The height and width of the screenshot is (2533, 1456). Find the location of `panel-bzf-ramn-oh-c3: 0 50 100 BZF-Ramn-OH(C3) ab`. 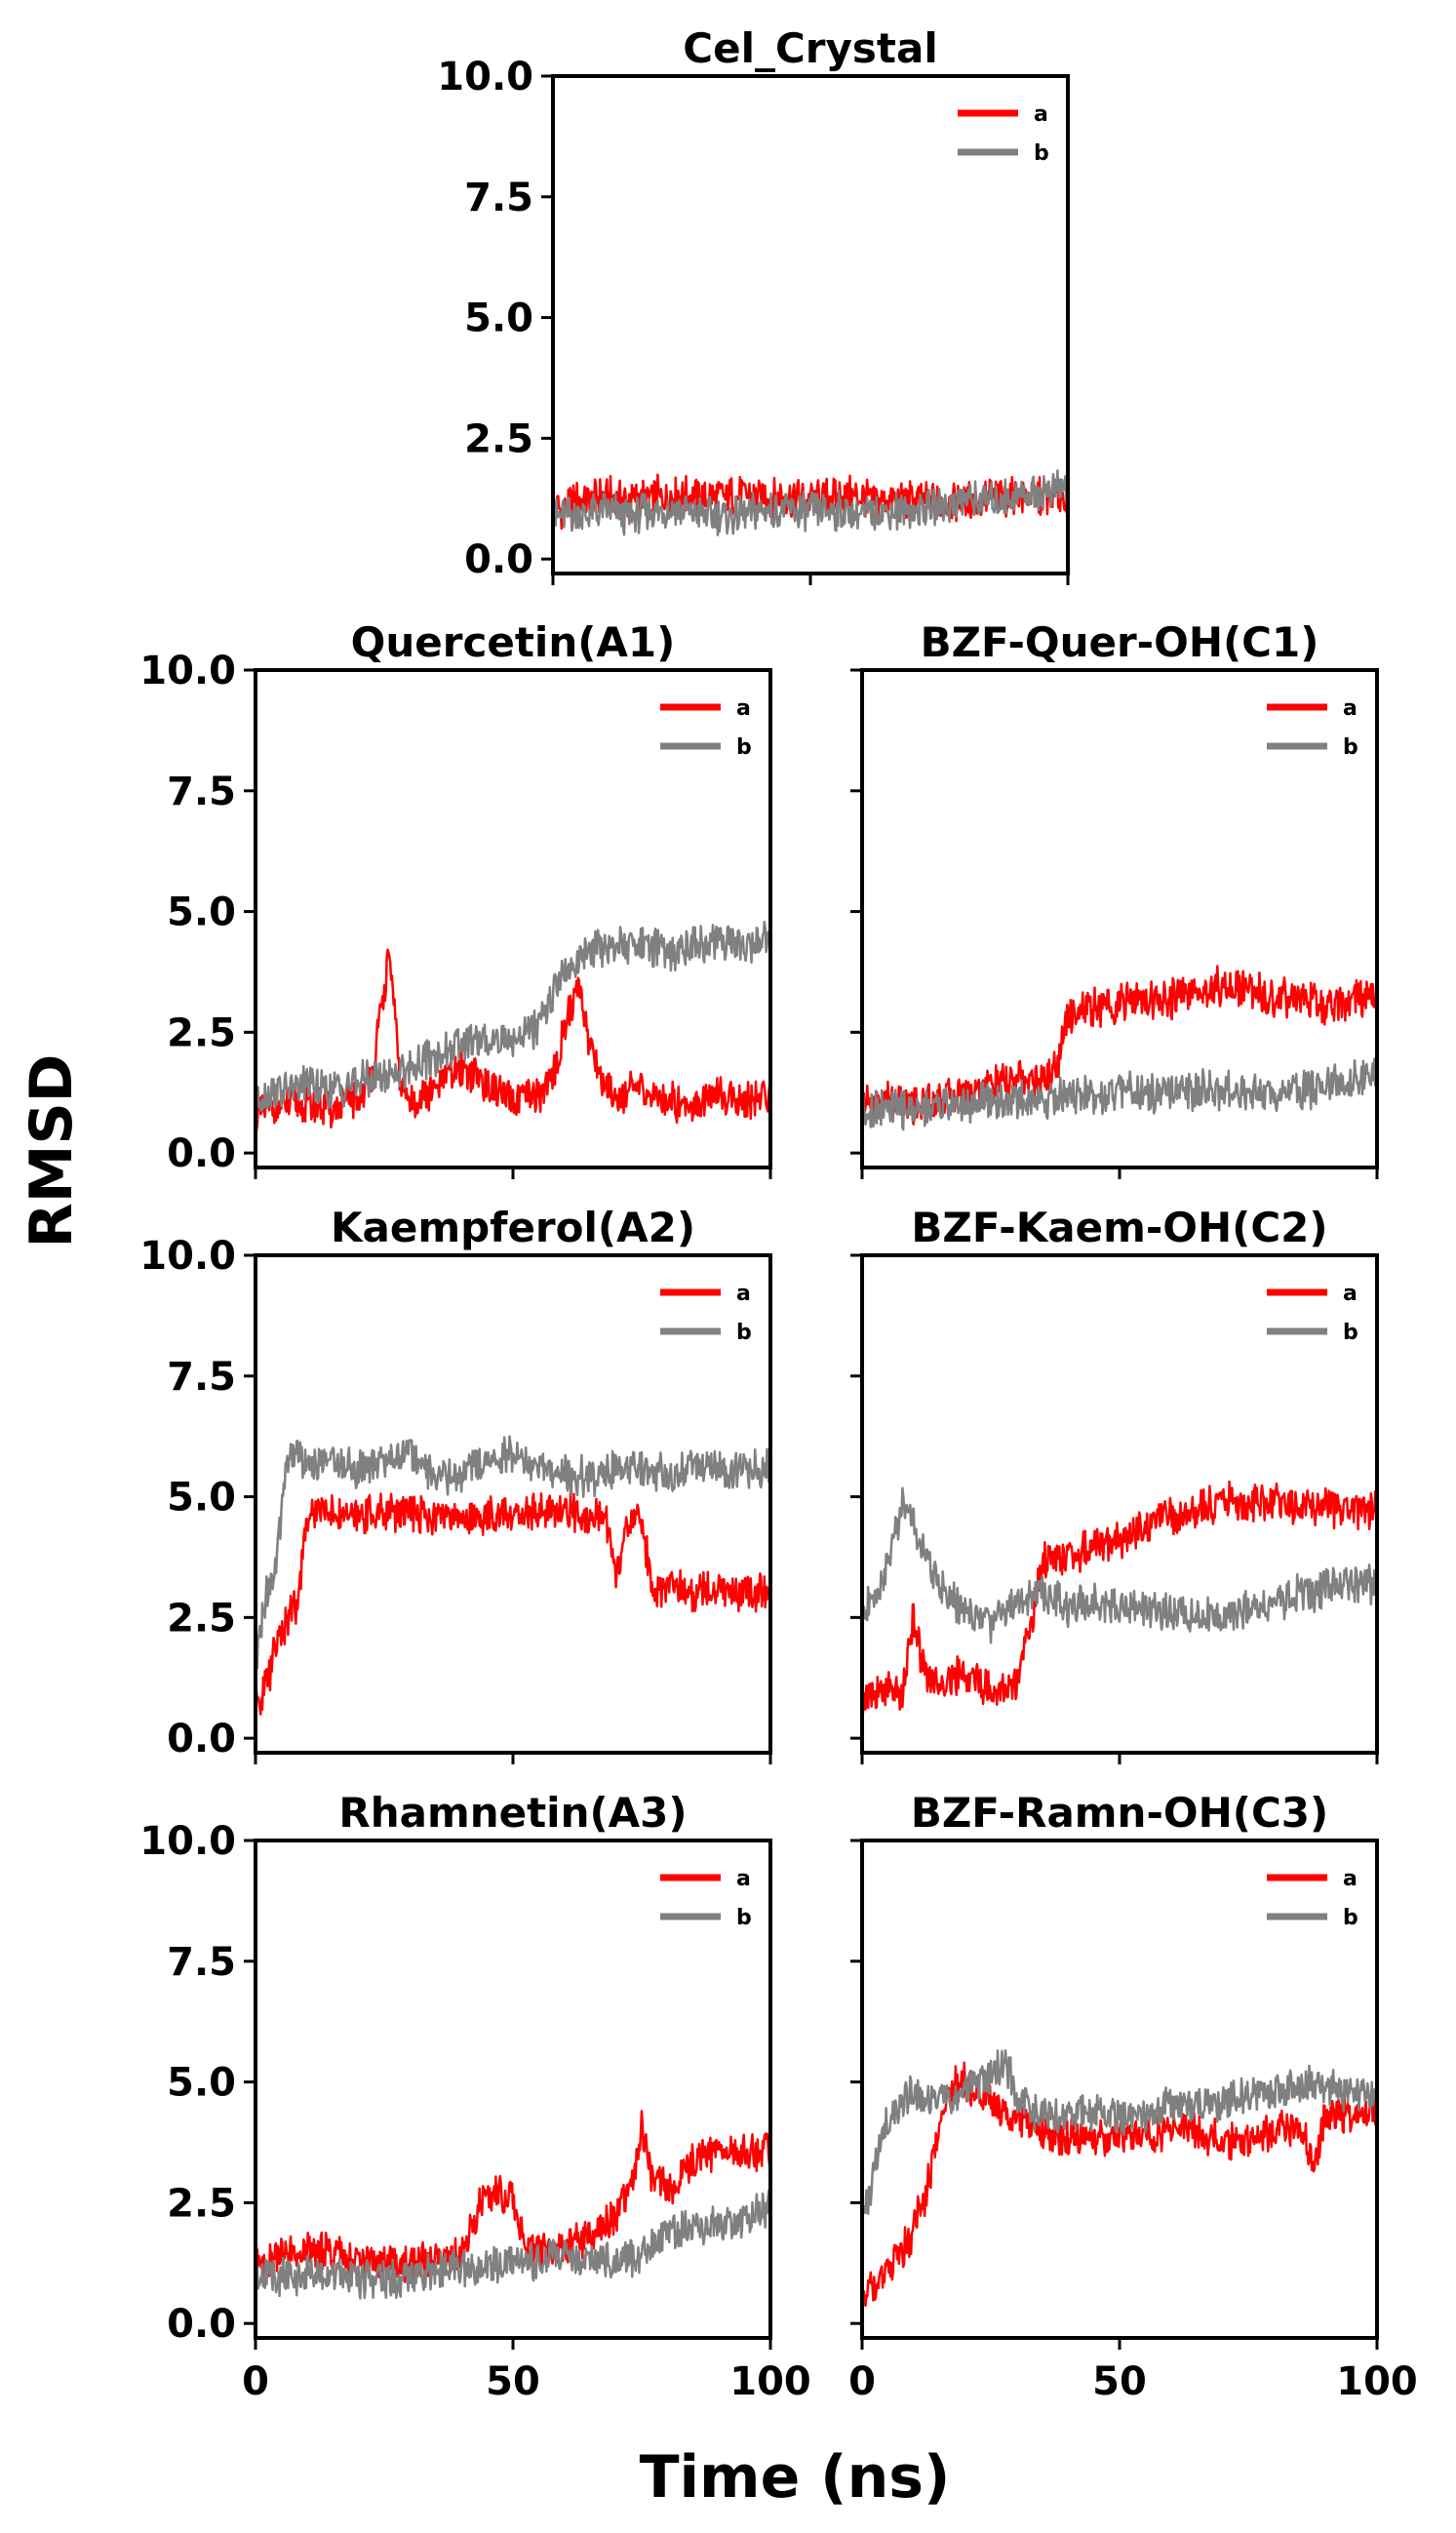

panel-bzf-ramn-oh-c3: 0 50 100 BZF-Ramn-OH(C3) ab is located at coordinates (1133, 2096).